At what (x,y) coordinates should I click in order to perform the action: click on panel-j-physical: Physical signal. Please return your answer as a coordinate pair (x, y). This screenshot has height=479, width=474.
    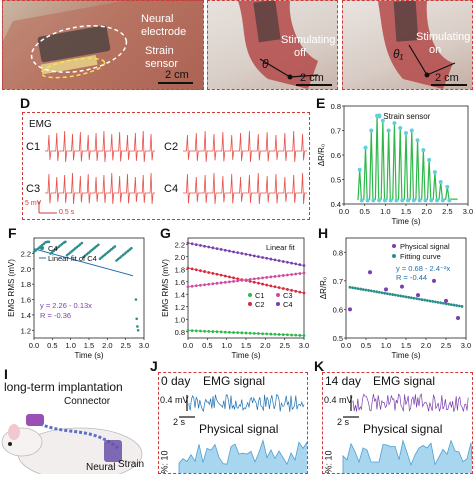
    Looking at the image, I should click on (239, 429).